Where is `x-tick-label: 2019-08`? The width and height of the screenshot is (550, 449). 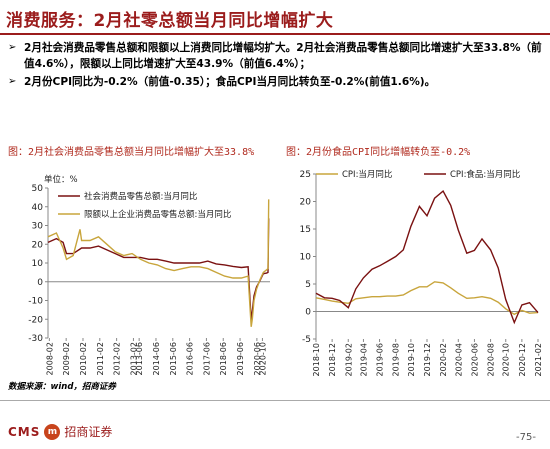 x-tick-label: 2019-08 is located at coordinates (396, 359).